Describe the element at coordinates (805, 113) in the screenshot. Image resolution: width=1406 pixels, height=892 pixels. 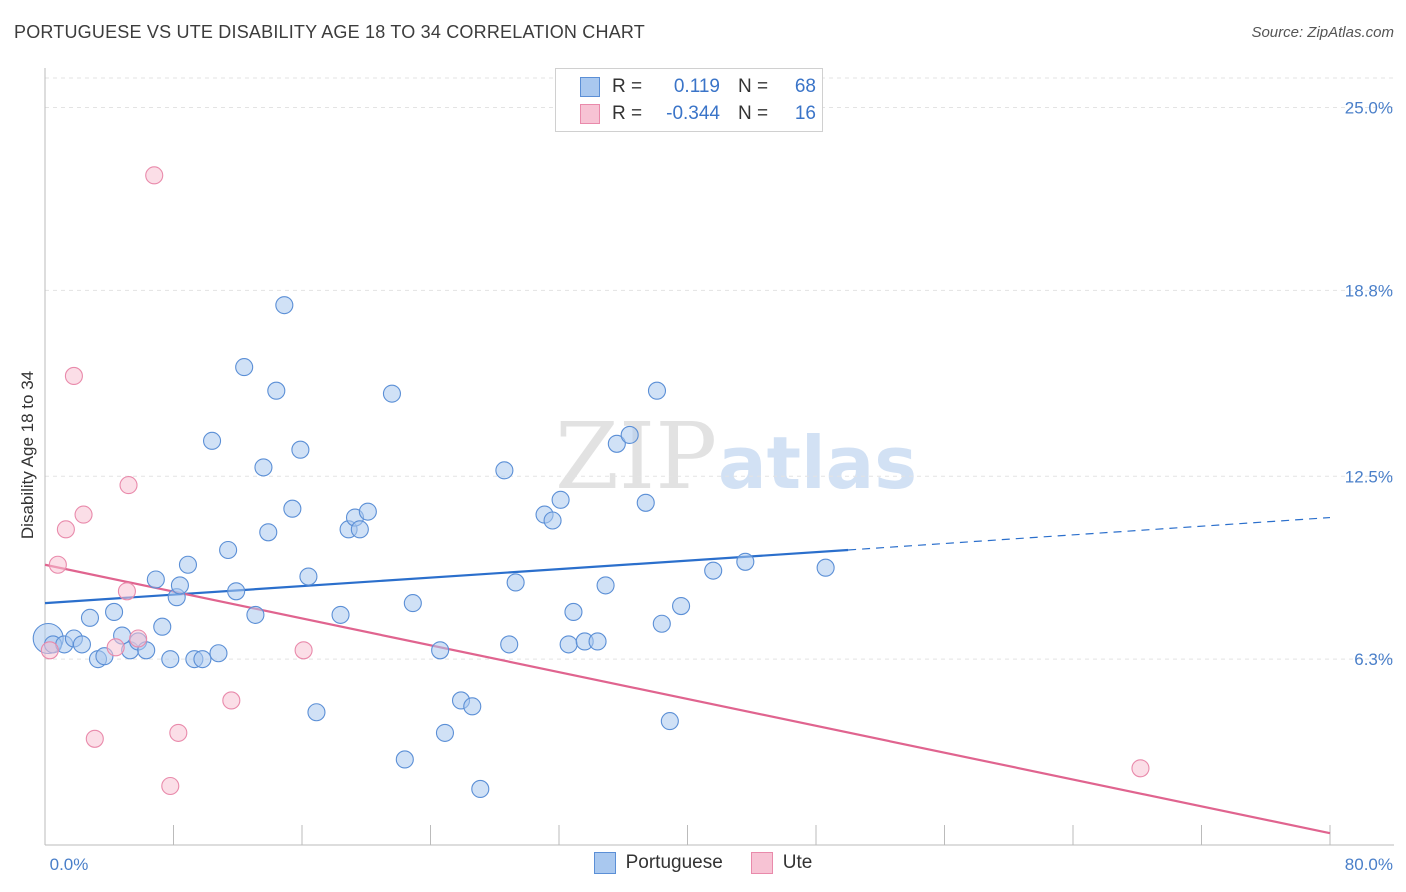
I see `legend-n-value: 16` at that location.